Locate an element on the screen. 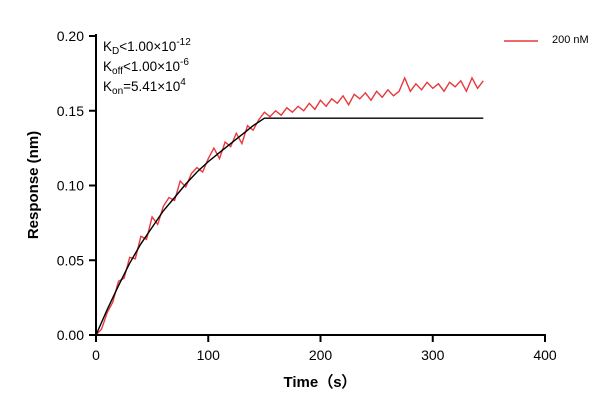  x-tick-label: 200 is located at coordinates (321, 355).